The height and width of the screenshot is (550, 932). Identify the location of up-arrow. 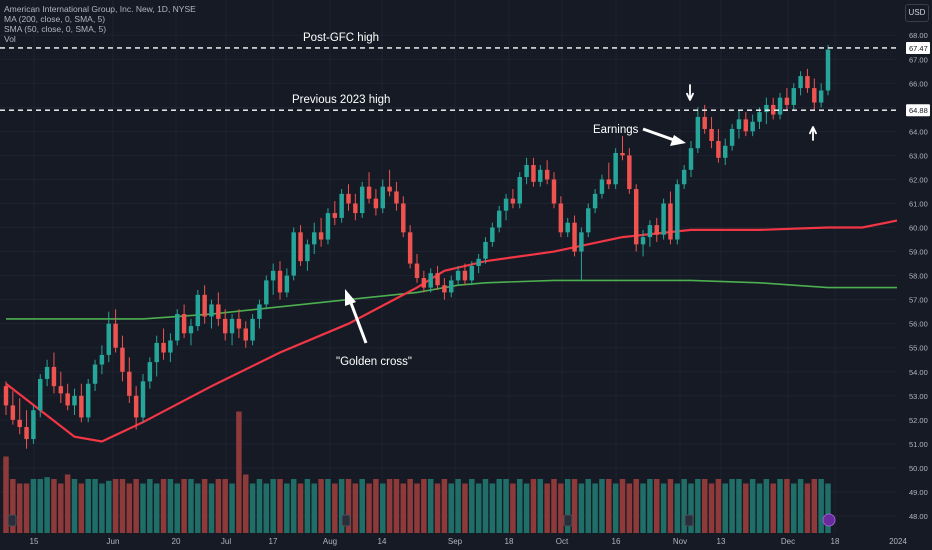
(813, 133).